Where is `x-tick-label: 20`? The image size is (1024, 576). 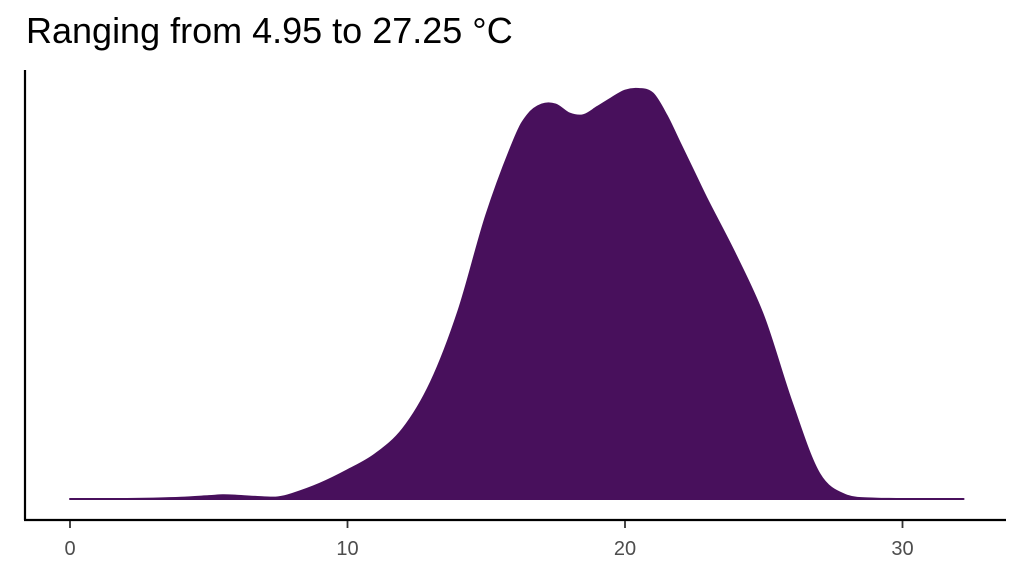 x-tick-label: 20 is located at coordinates (625, 549).